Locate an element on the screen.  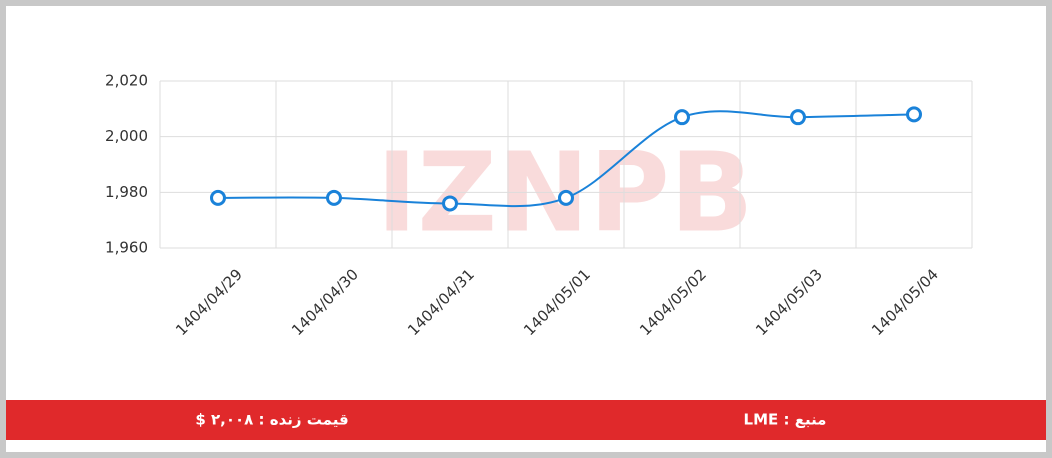
y-tick-label: 1,980 is located at coordinates (126, 192).